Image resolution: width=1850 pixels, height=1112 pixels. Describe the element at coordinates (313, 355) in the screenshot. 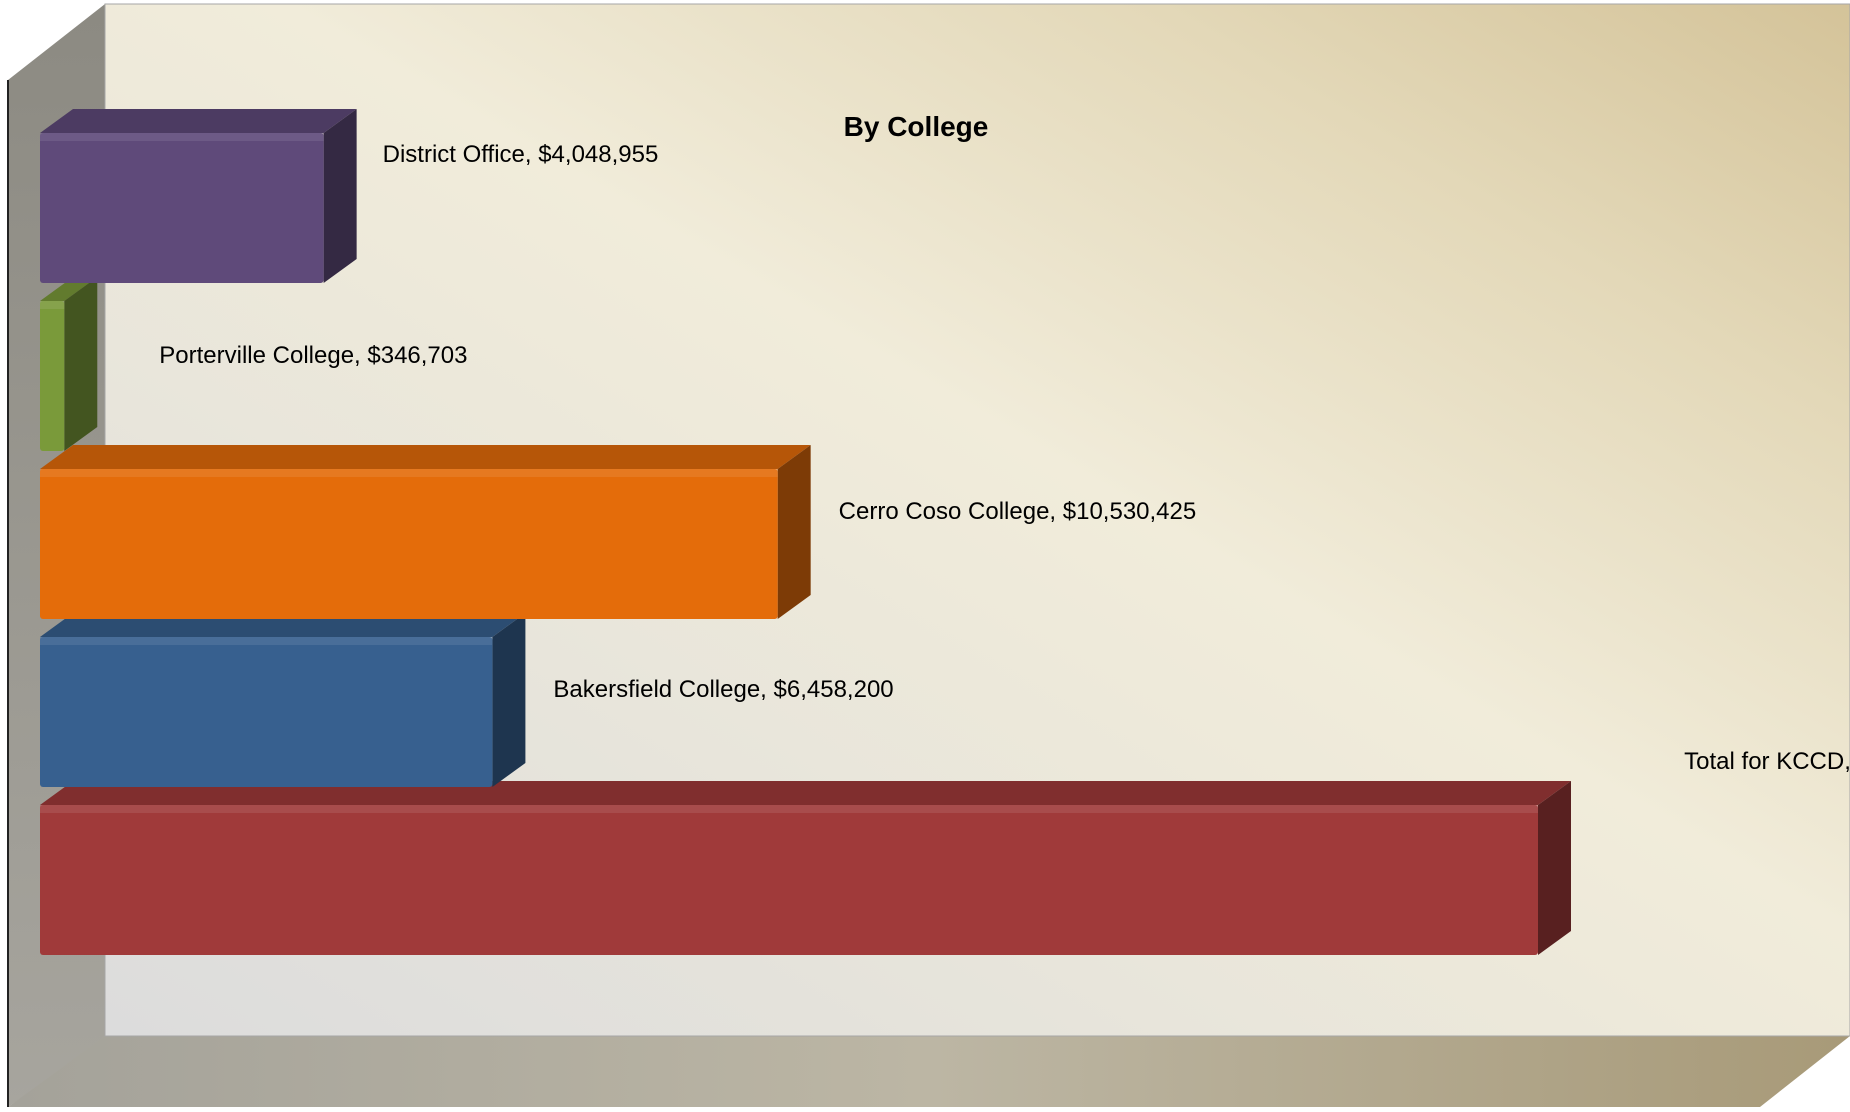

I see `data-label-3: Porterville College, $346,703` at that location.